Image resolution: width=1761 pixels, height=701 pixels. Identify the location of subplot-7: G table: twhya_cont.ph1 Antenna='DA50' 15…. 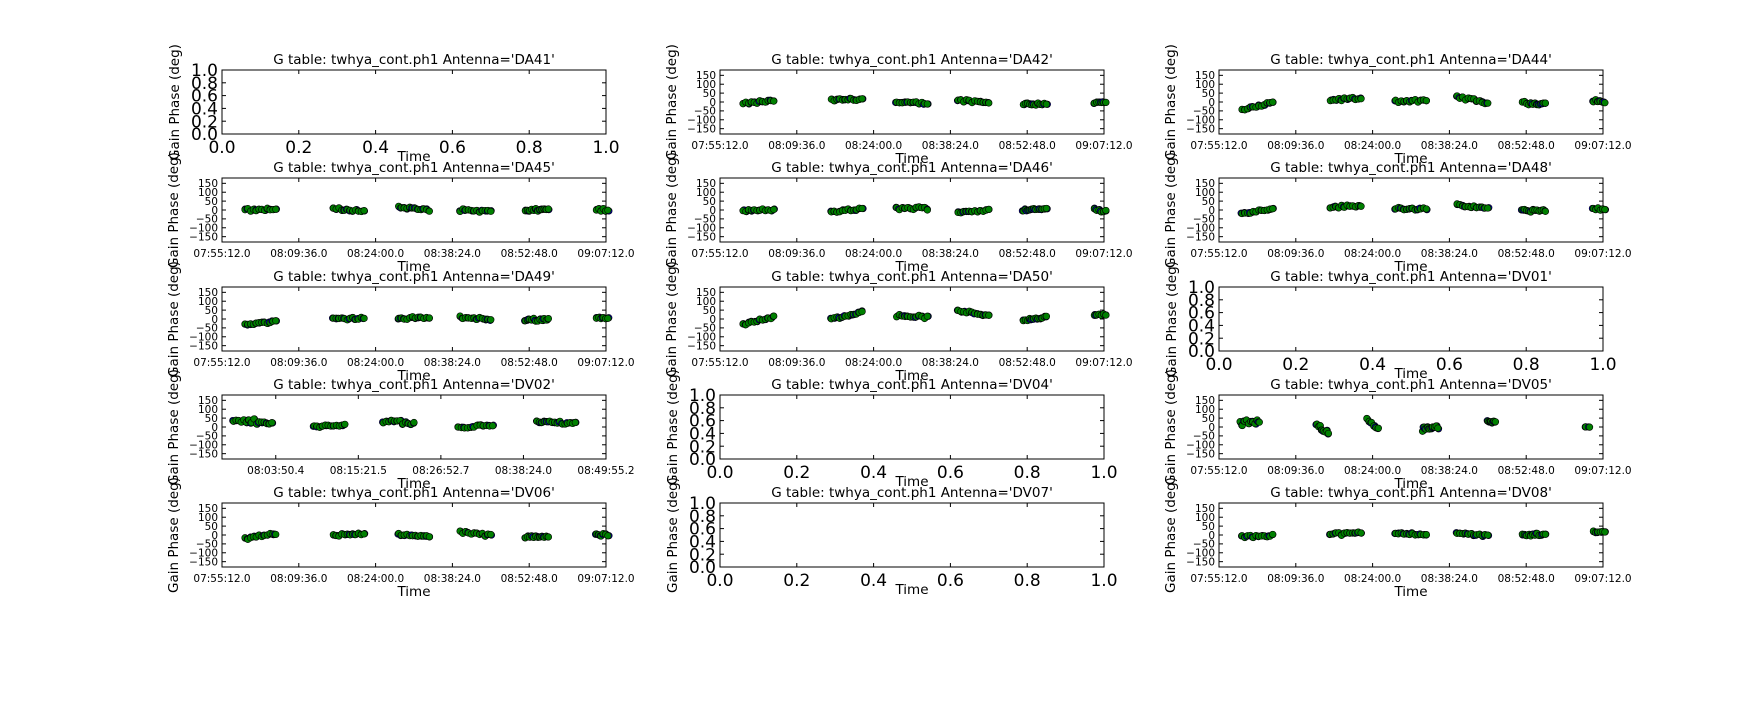
(898, 322).